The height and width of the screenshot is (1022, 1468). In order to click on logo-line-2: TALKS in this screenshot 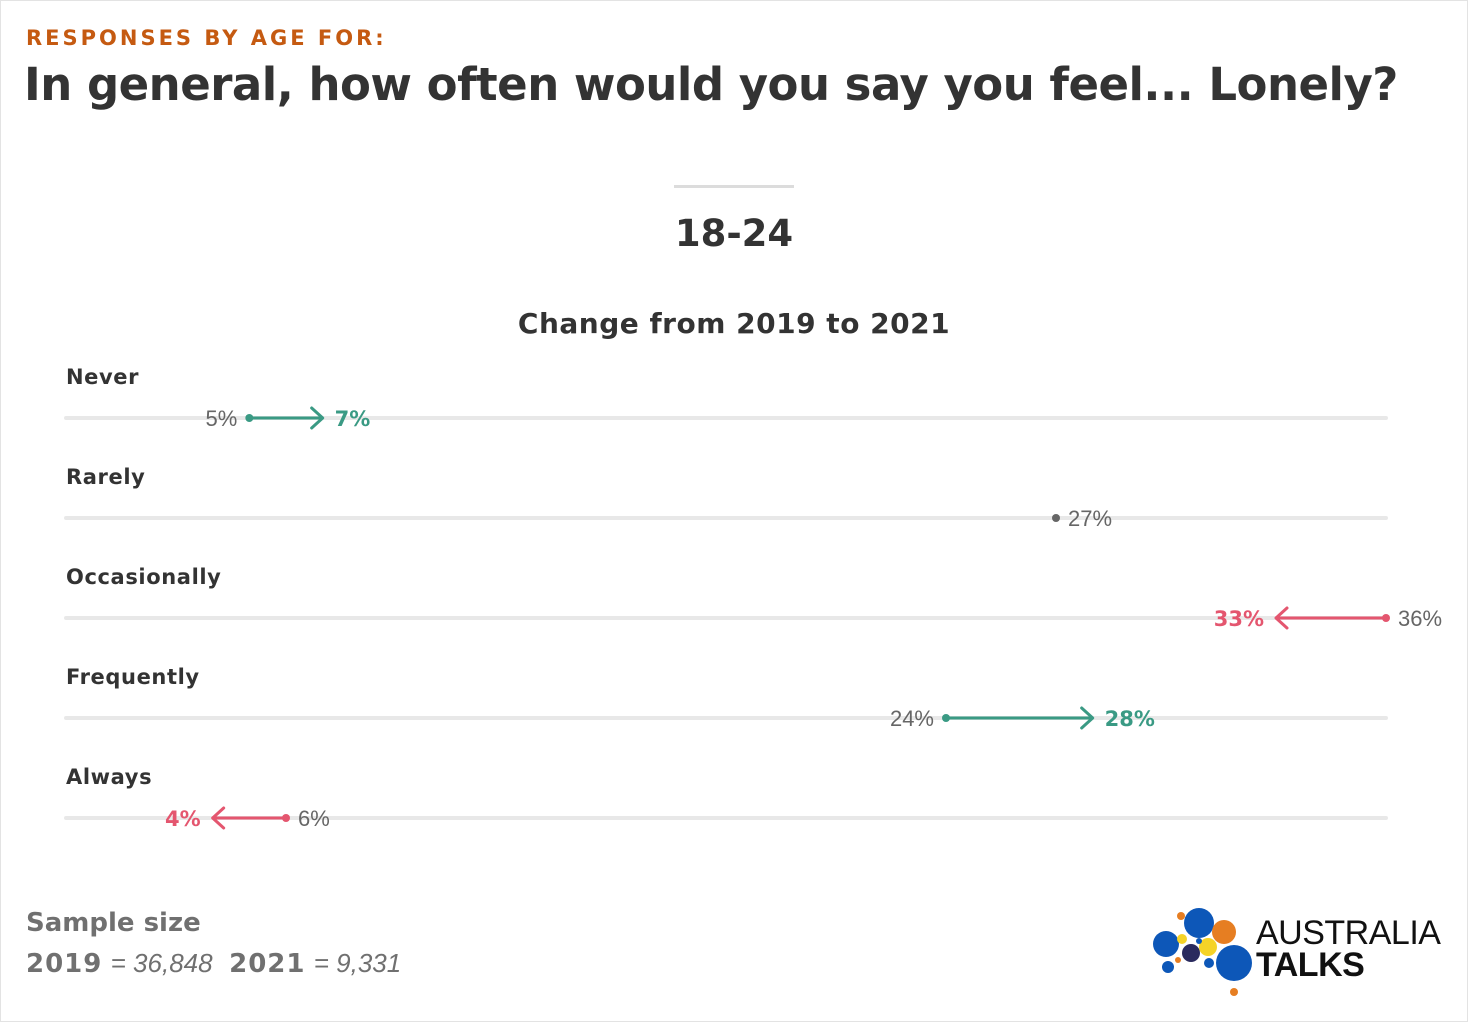, I will do `click(1310, 965)`.